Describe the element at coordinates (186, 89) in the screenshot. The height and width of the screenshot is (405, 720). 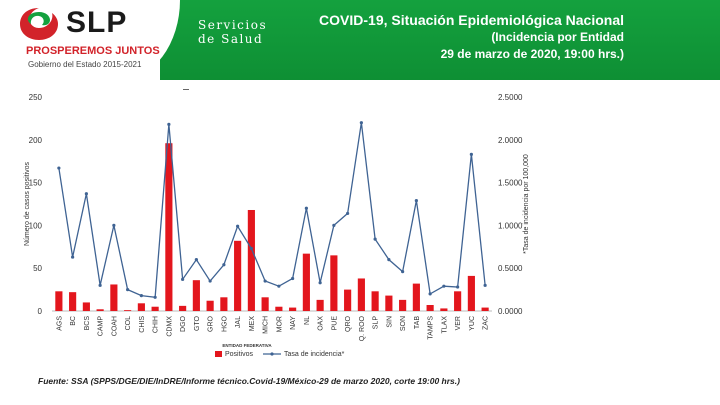
I see `decorative-dash` at that location.